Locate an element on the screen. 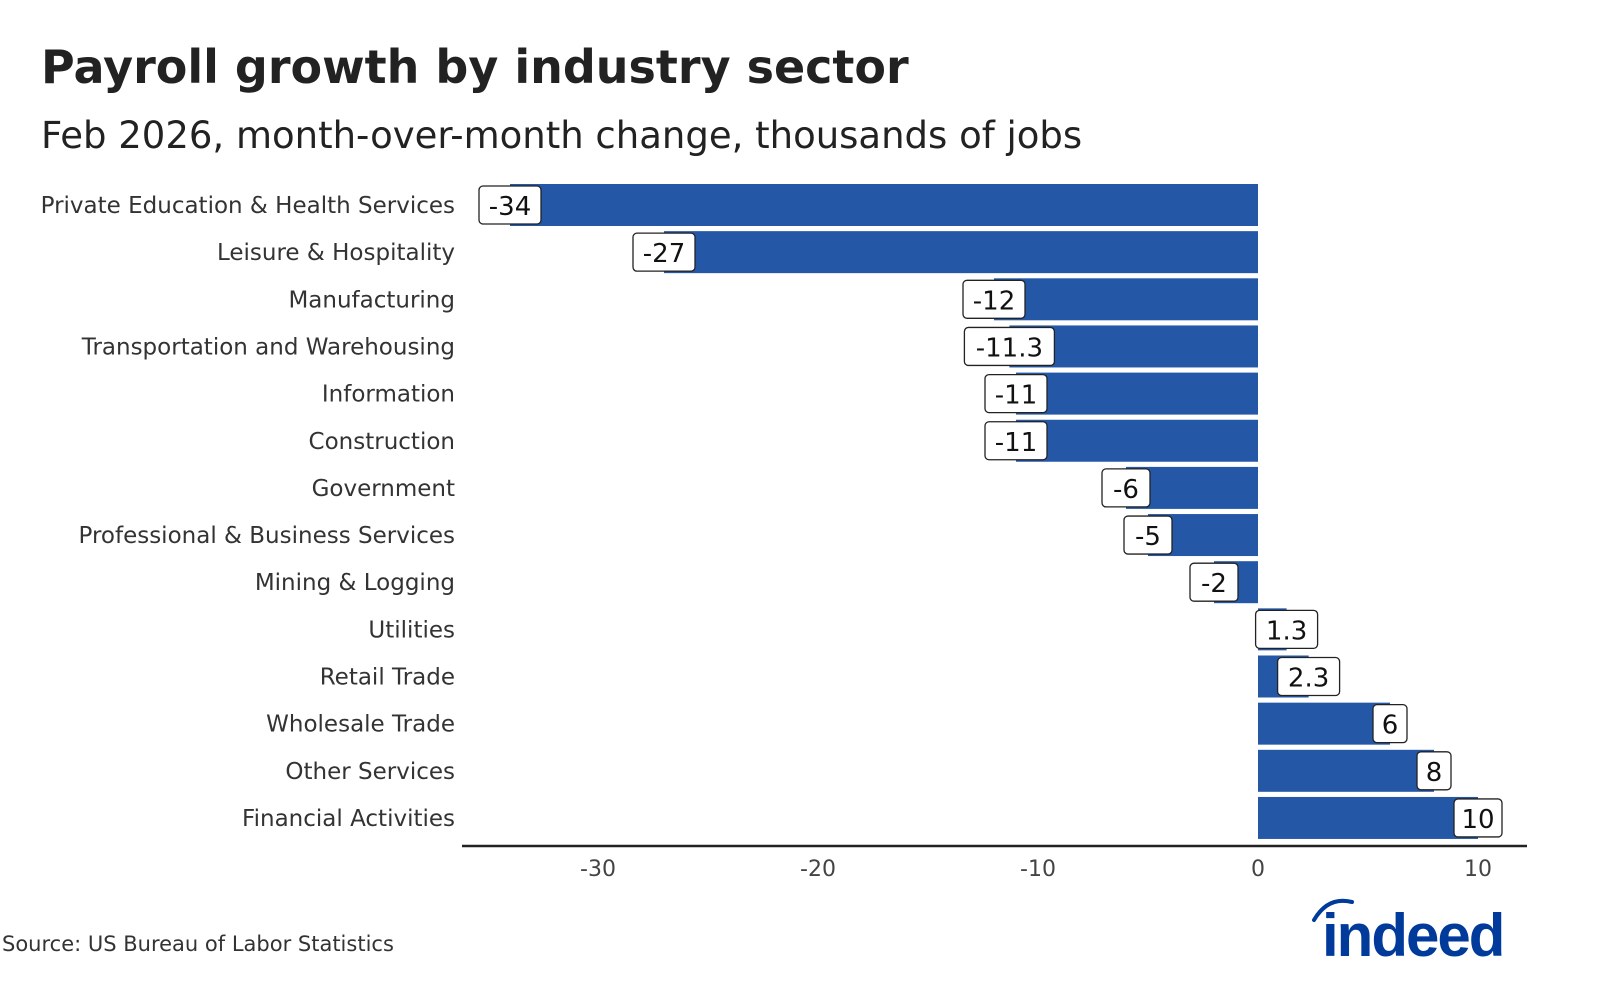  data-label: 1.3 is located at coordinates (1286, 631).